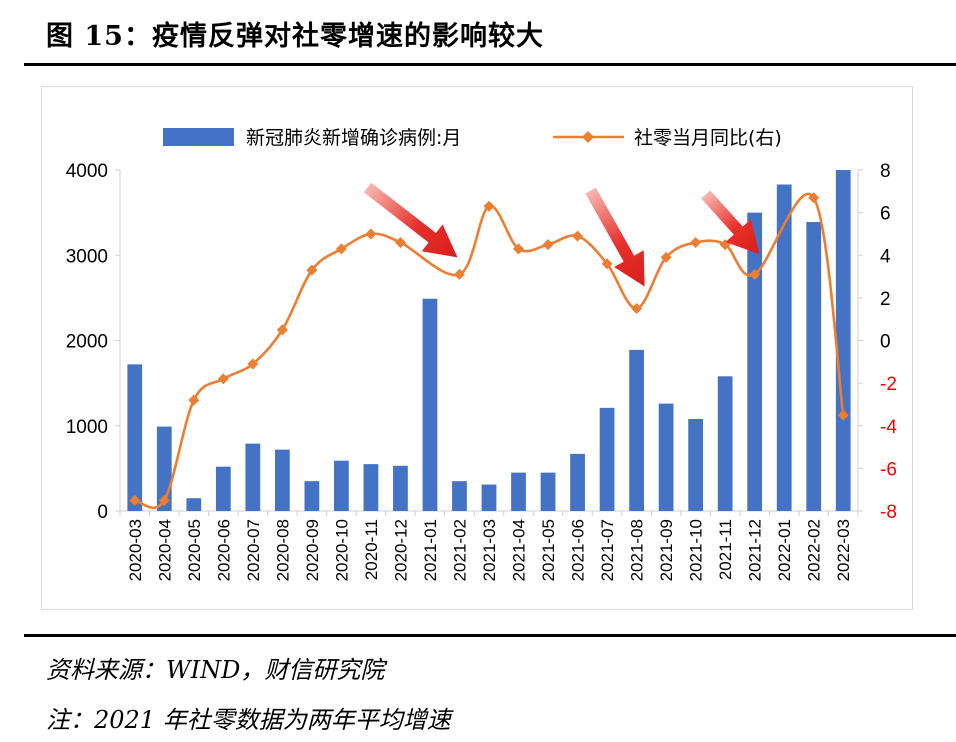 This screenshot has height=742, width=956. I want to click on left-tick-label: 0, so click(102, 512).